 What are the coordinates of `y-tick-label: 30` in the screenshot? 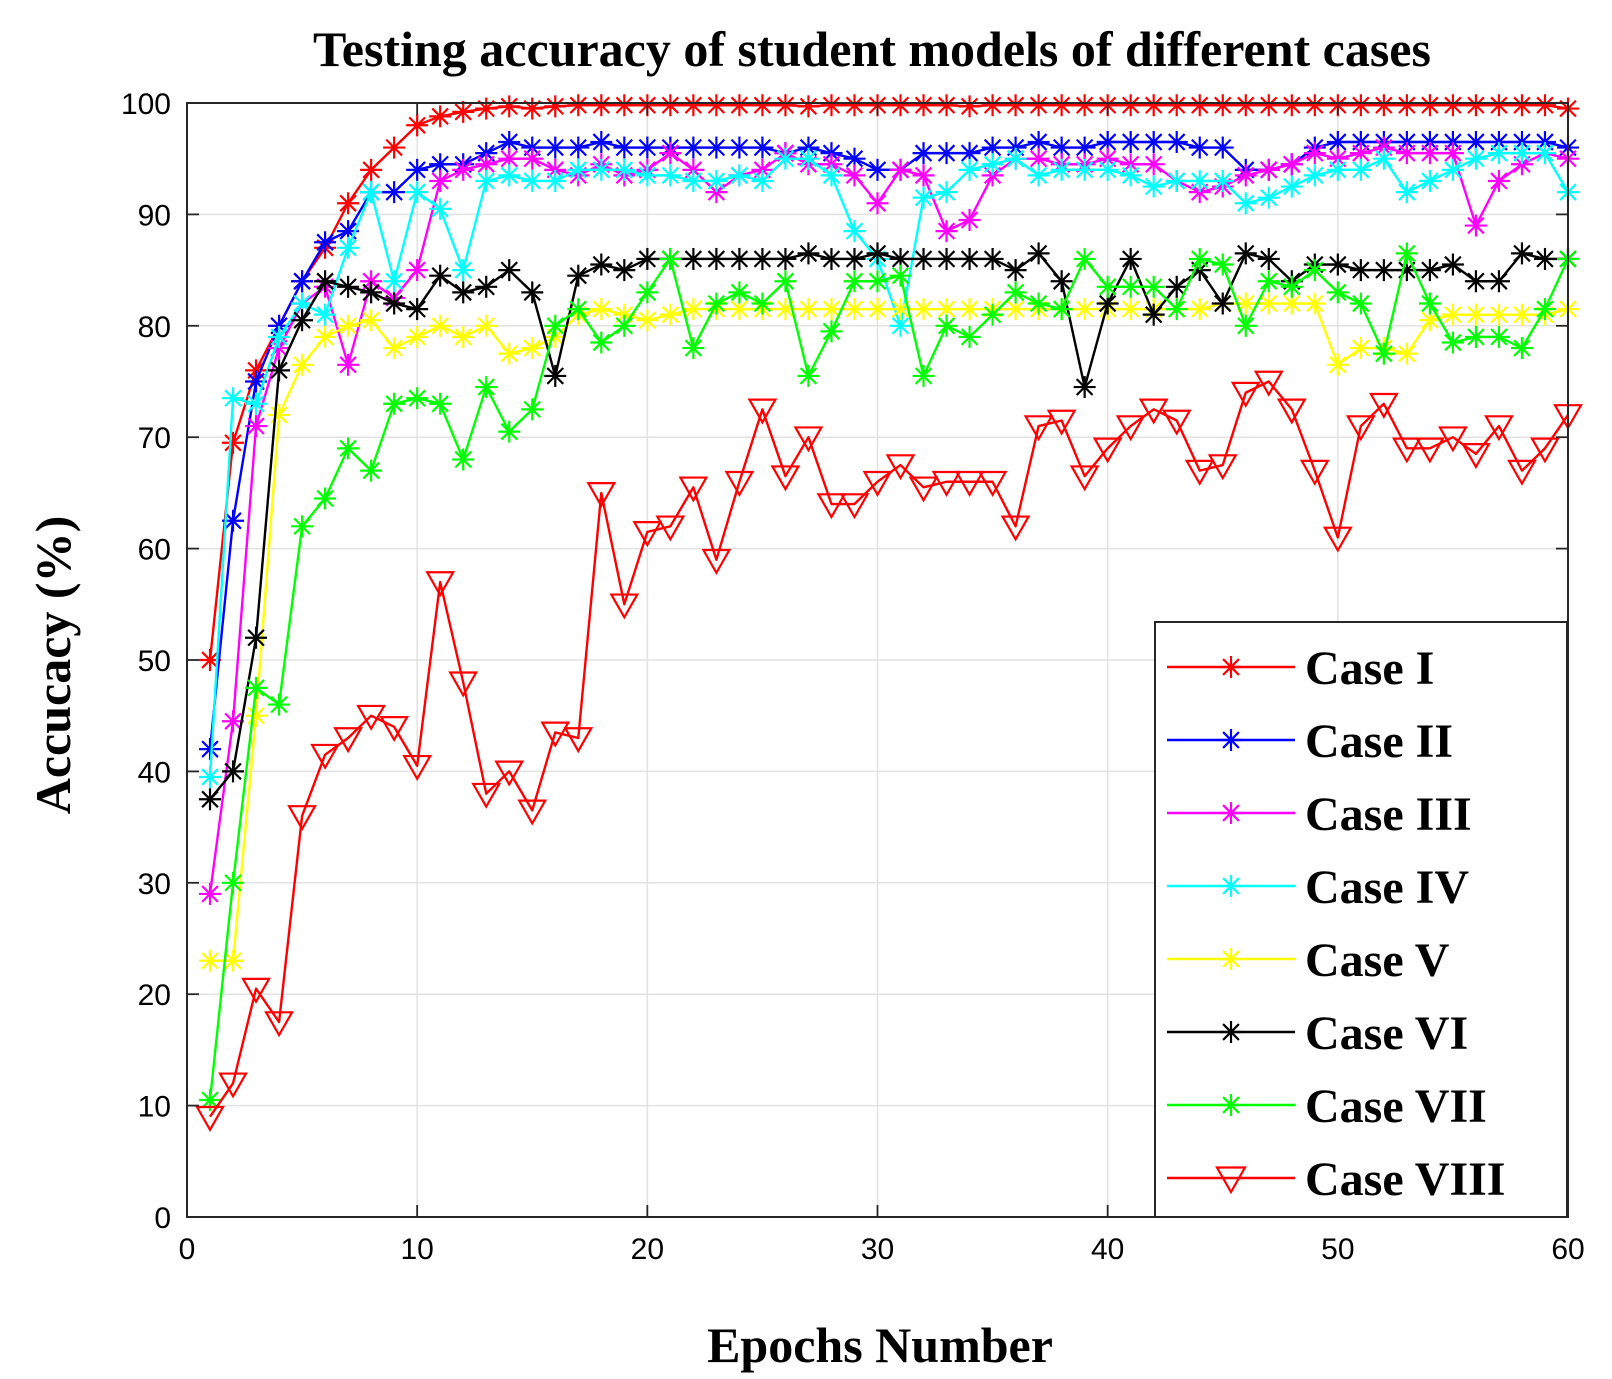 It's located at (154, 884).